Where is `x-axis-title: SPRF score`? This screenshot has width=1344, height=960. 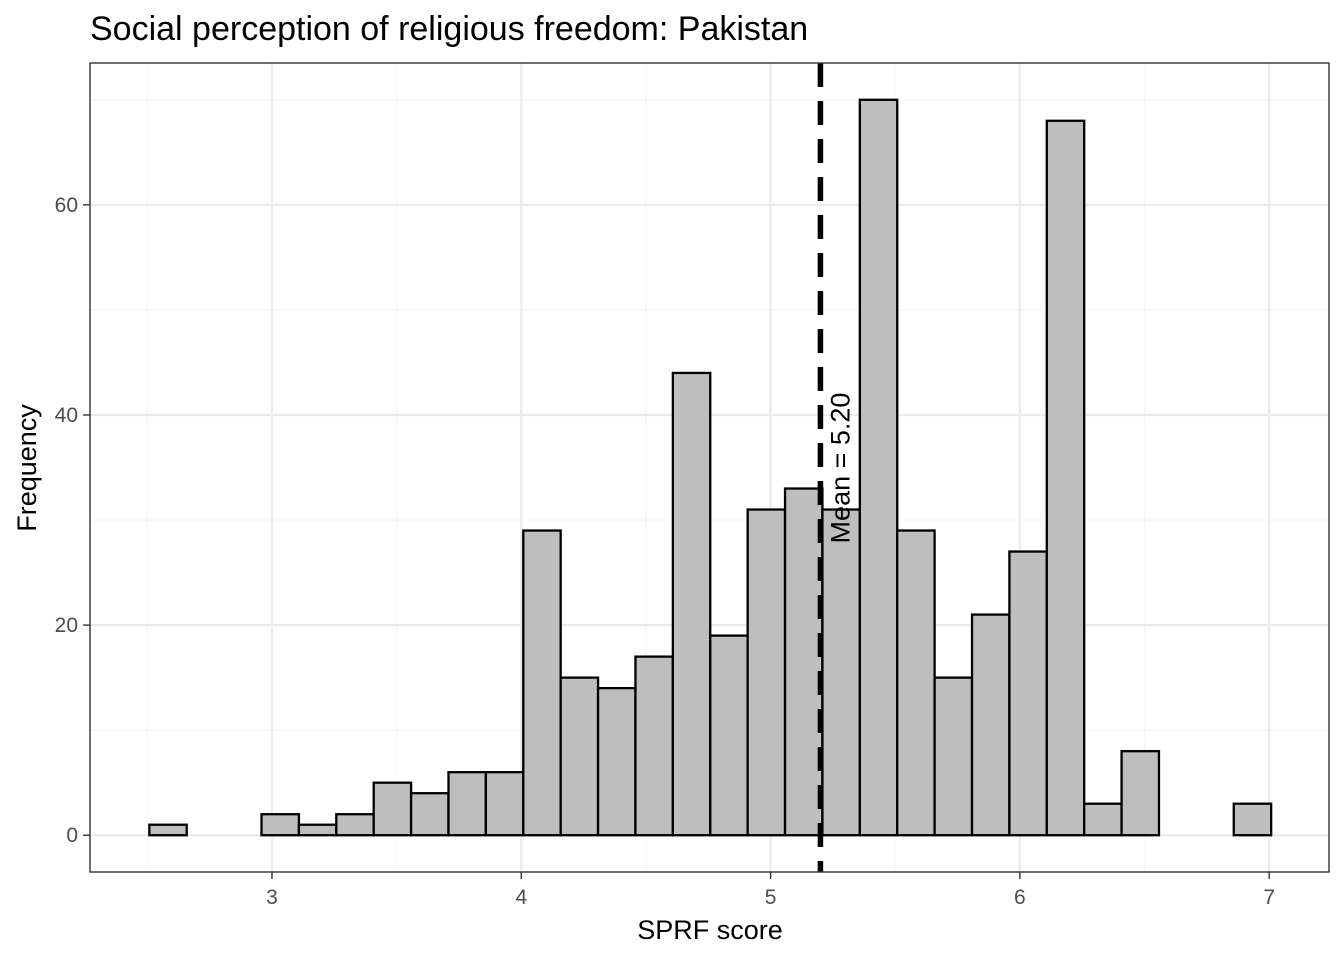 x-axis-title: SPRF score is located at coordinates (710, 930).